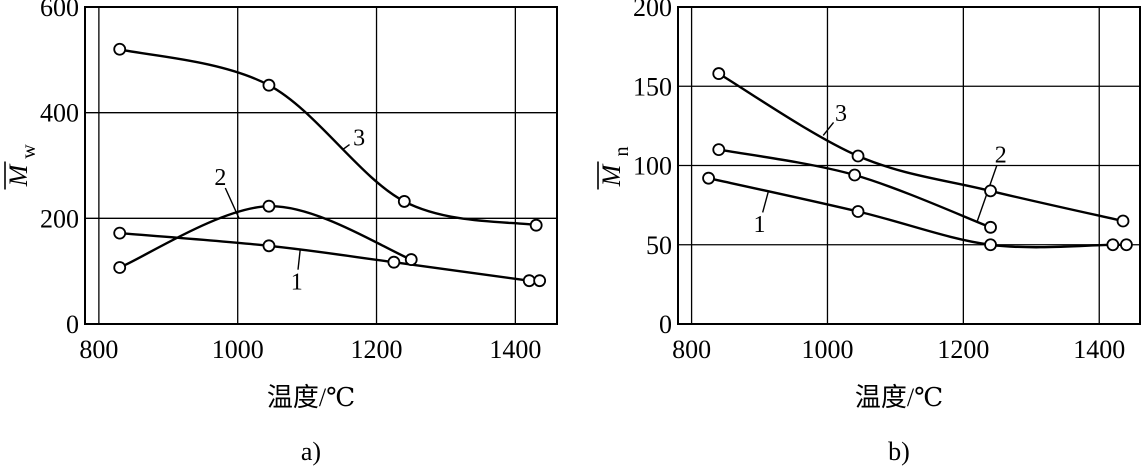 The width and height of the screenshot is (1143, 470). Describe the element at coordinates (652, 166) in the screenshot. I see `y-tick-label: 100` at that location.